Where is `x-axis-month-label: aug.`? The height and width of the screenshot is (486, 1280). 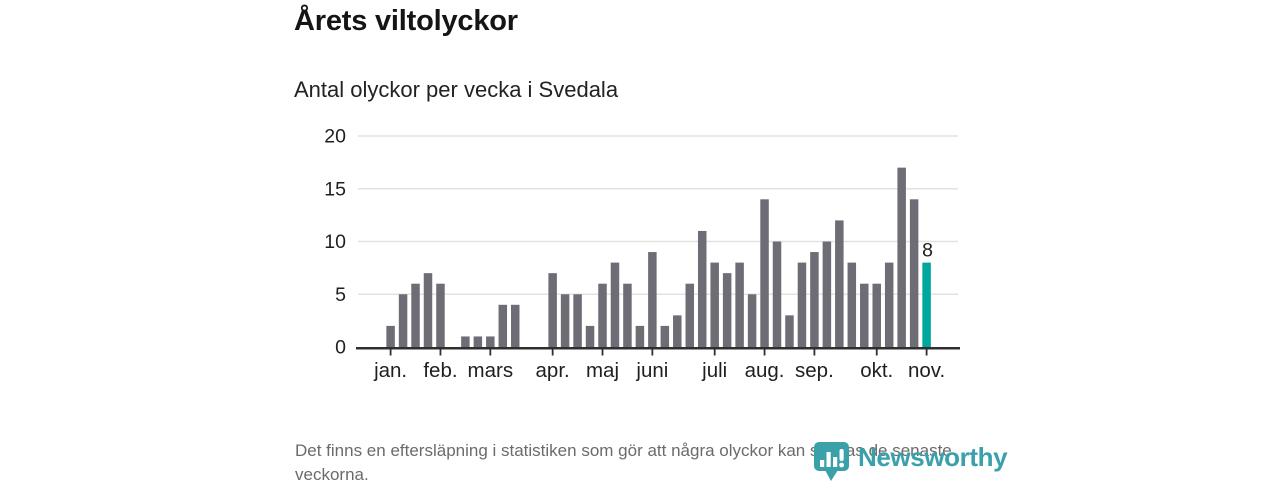 x-axis-month-label: aug. is located at coordinates (765, 370).